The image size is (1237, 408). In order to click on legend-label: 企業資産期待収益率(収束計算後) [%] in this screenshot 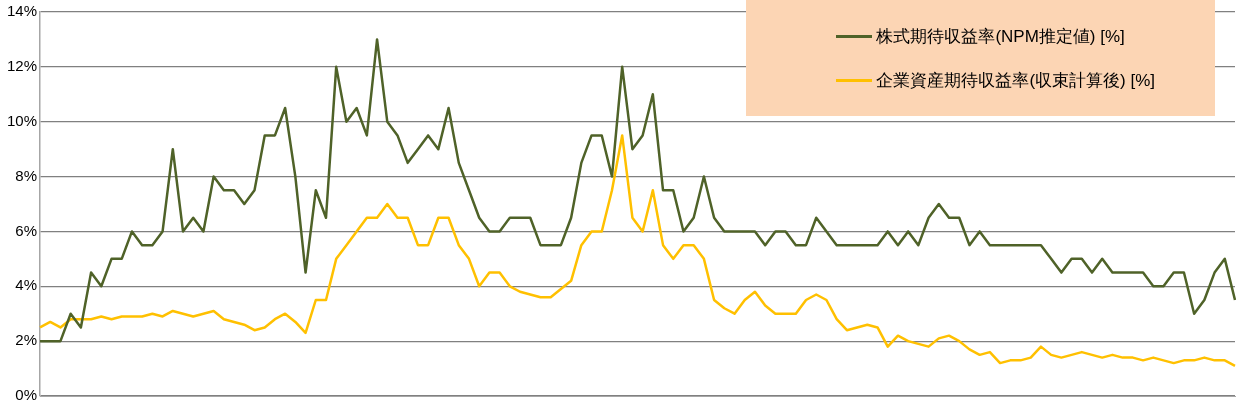, I will do `click(1015, 80)`.